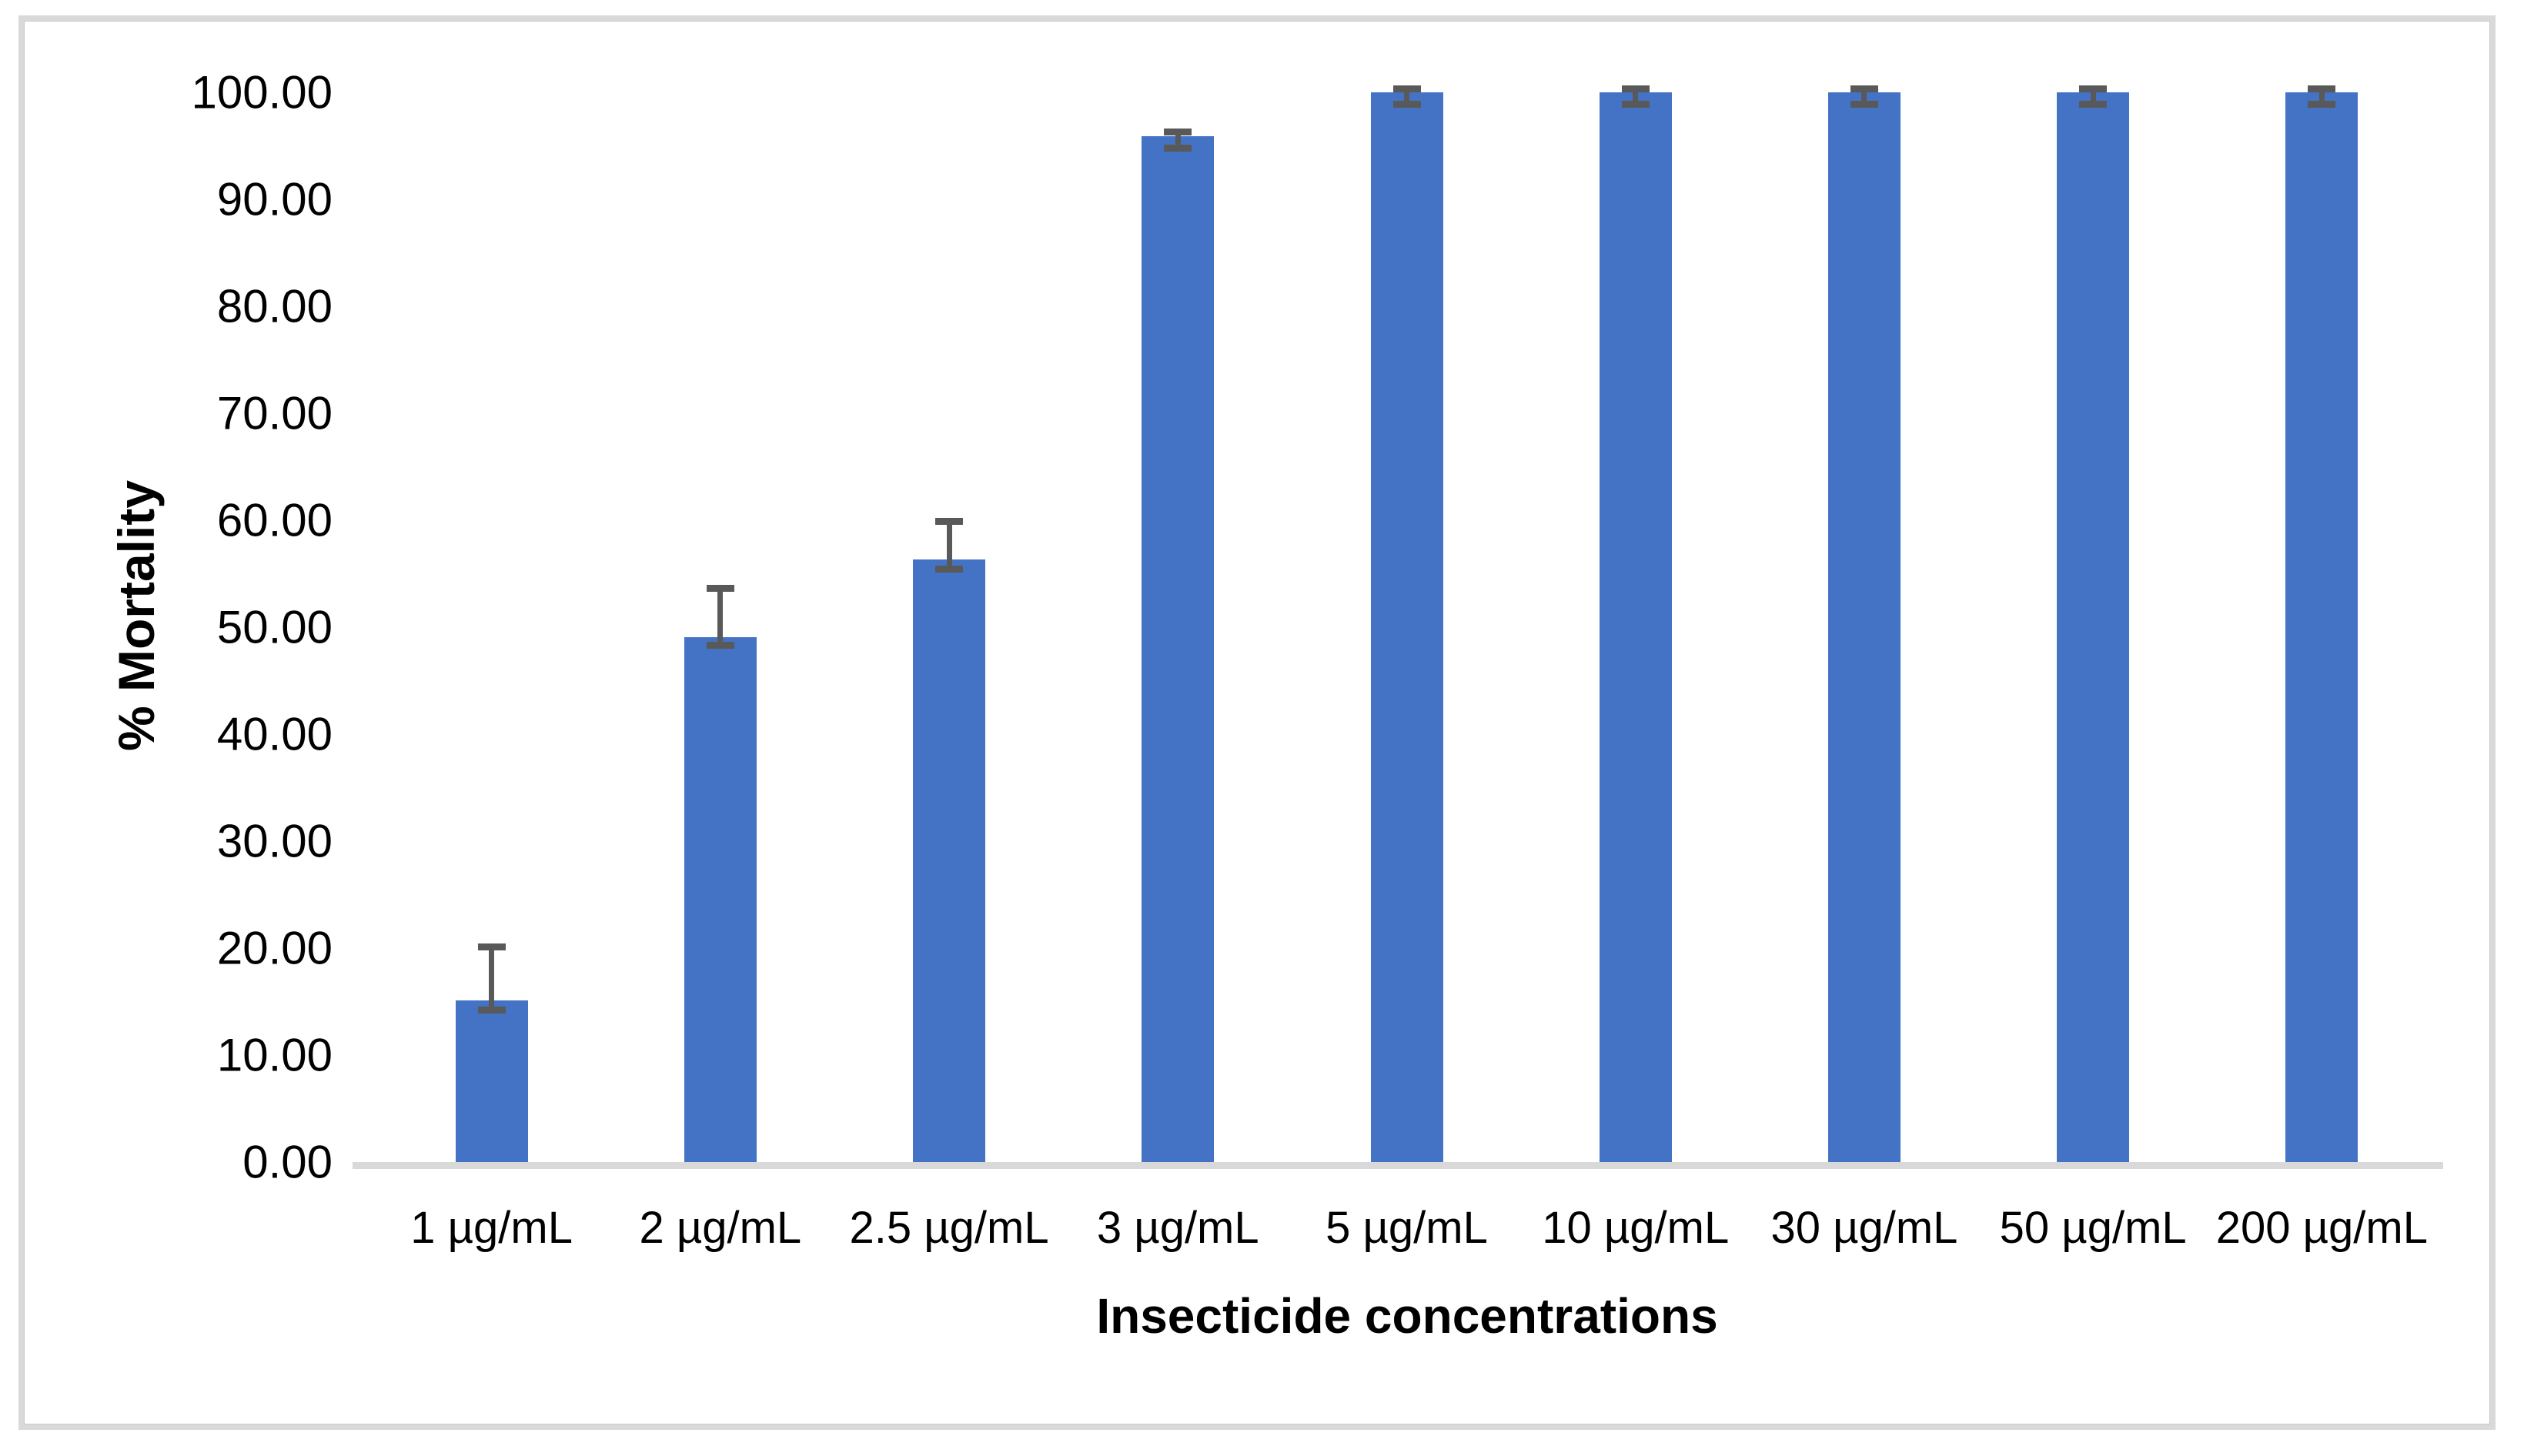 This screenshot has width=2524, height=1456. I want to click on y-tick-label: 80.00, so click(274, 306).